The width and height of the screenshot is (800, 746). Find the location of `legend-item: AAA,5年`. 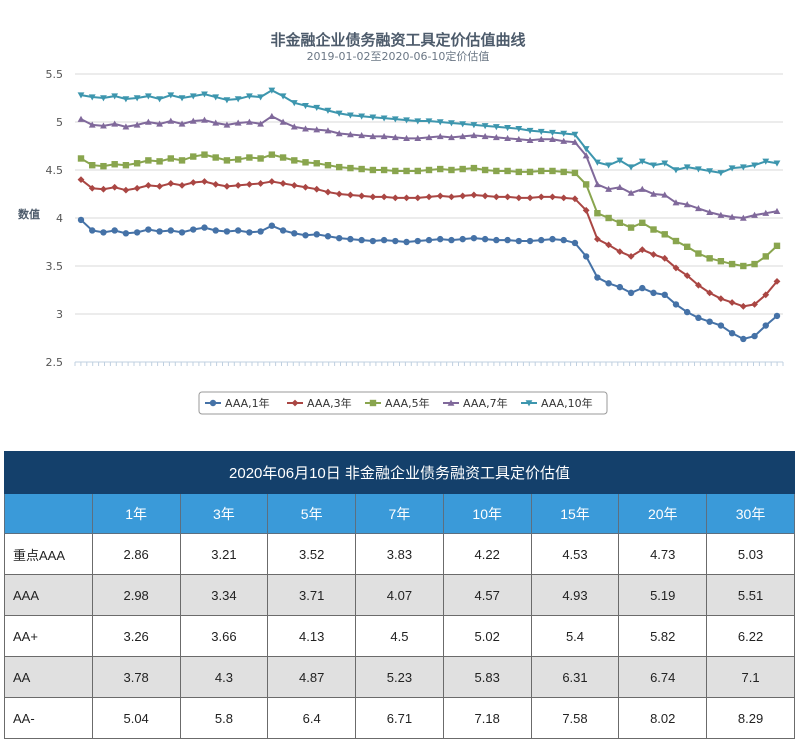

legend-item: AAA,5年 is located at coordinates (397, 403).